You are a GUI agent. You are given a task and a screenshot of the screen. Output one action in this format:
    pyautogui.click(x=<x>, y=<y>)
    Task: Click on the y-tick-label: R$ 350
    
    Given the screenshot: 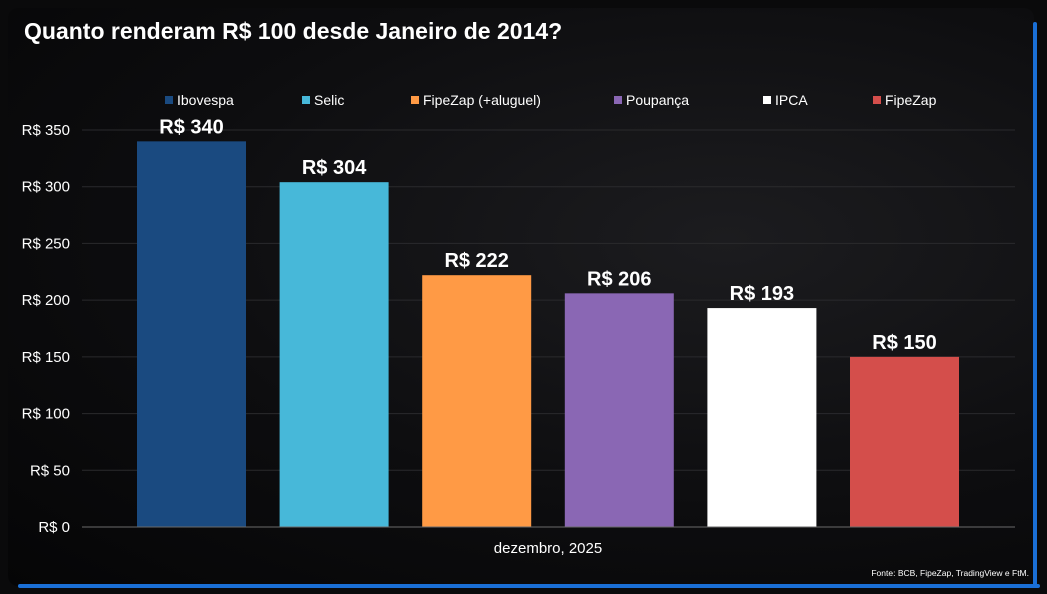 What is the action you would take?
    pyautogui.click(x=46, y=130)
    